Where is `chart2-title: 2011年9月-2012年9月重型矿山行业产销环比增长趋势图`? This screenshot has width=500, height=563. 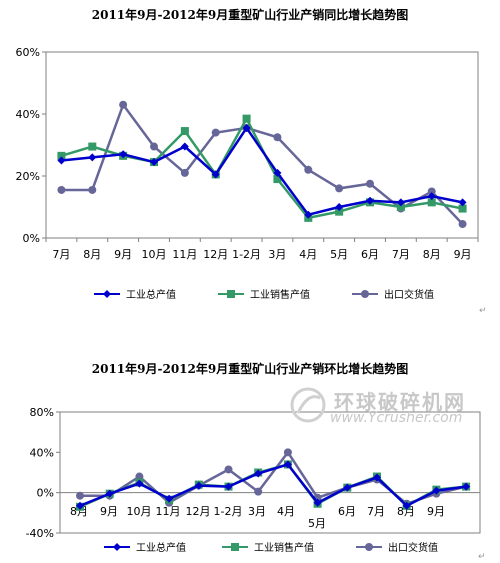
chart2-title: 2011年9月-2012年9月重型矿山行业产销环比增长趋势图 is located at coordinates (250, 369).